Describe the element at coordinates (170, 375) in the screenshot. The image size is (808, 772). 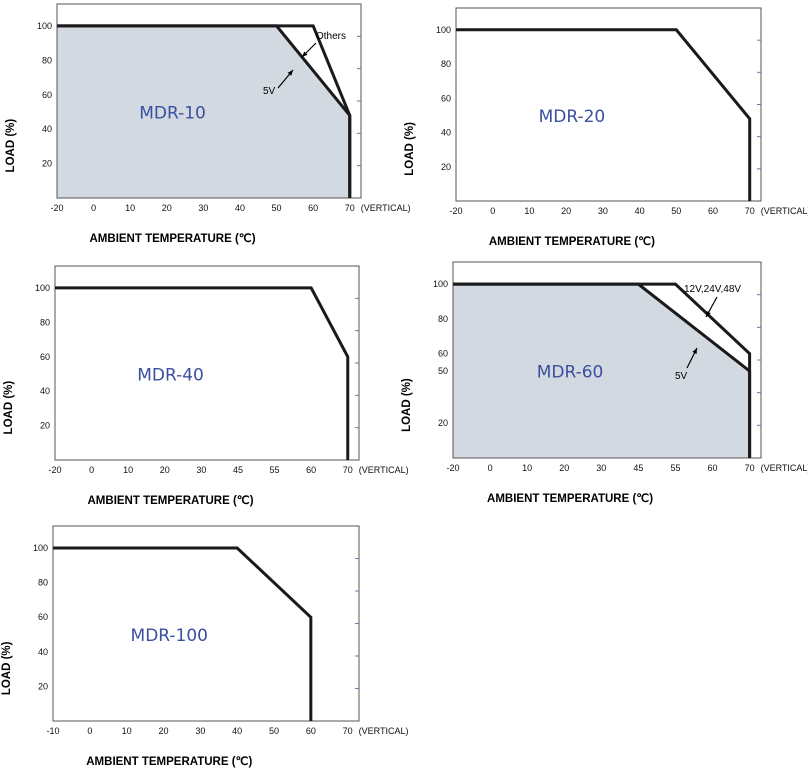
I see `chart-title: MDR-40` at that location.